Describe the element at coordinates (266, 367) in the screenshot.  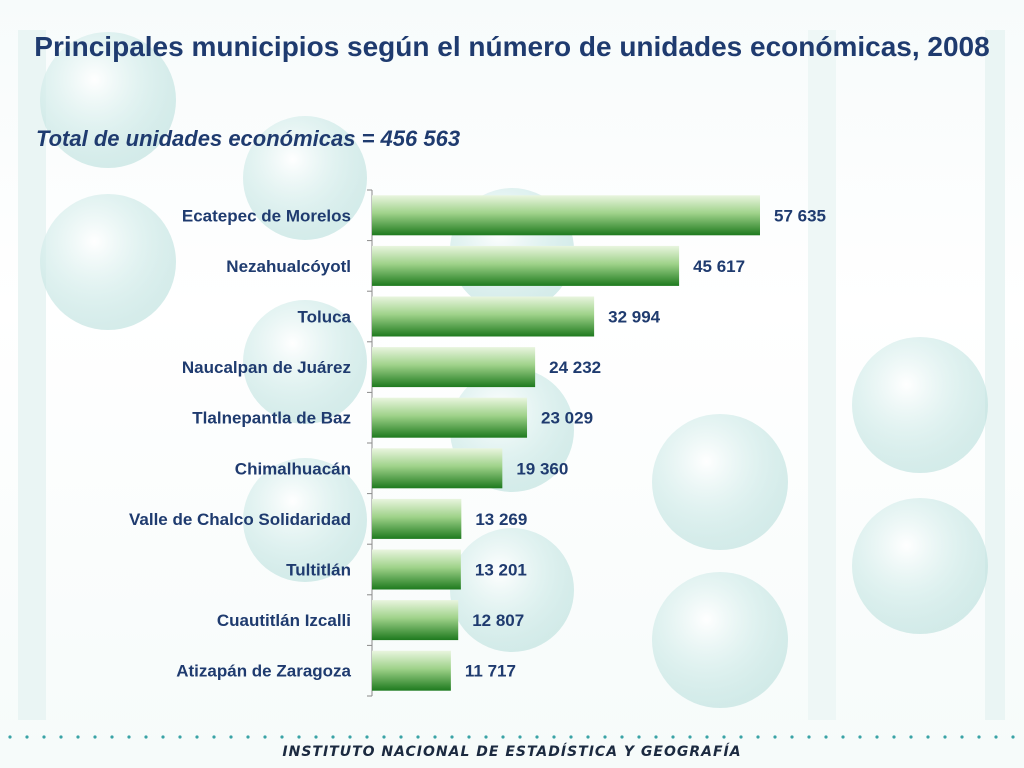
I see `category-label: Naucalpan de Juárez` at that location.